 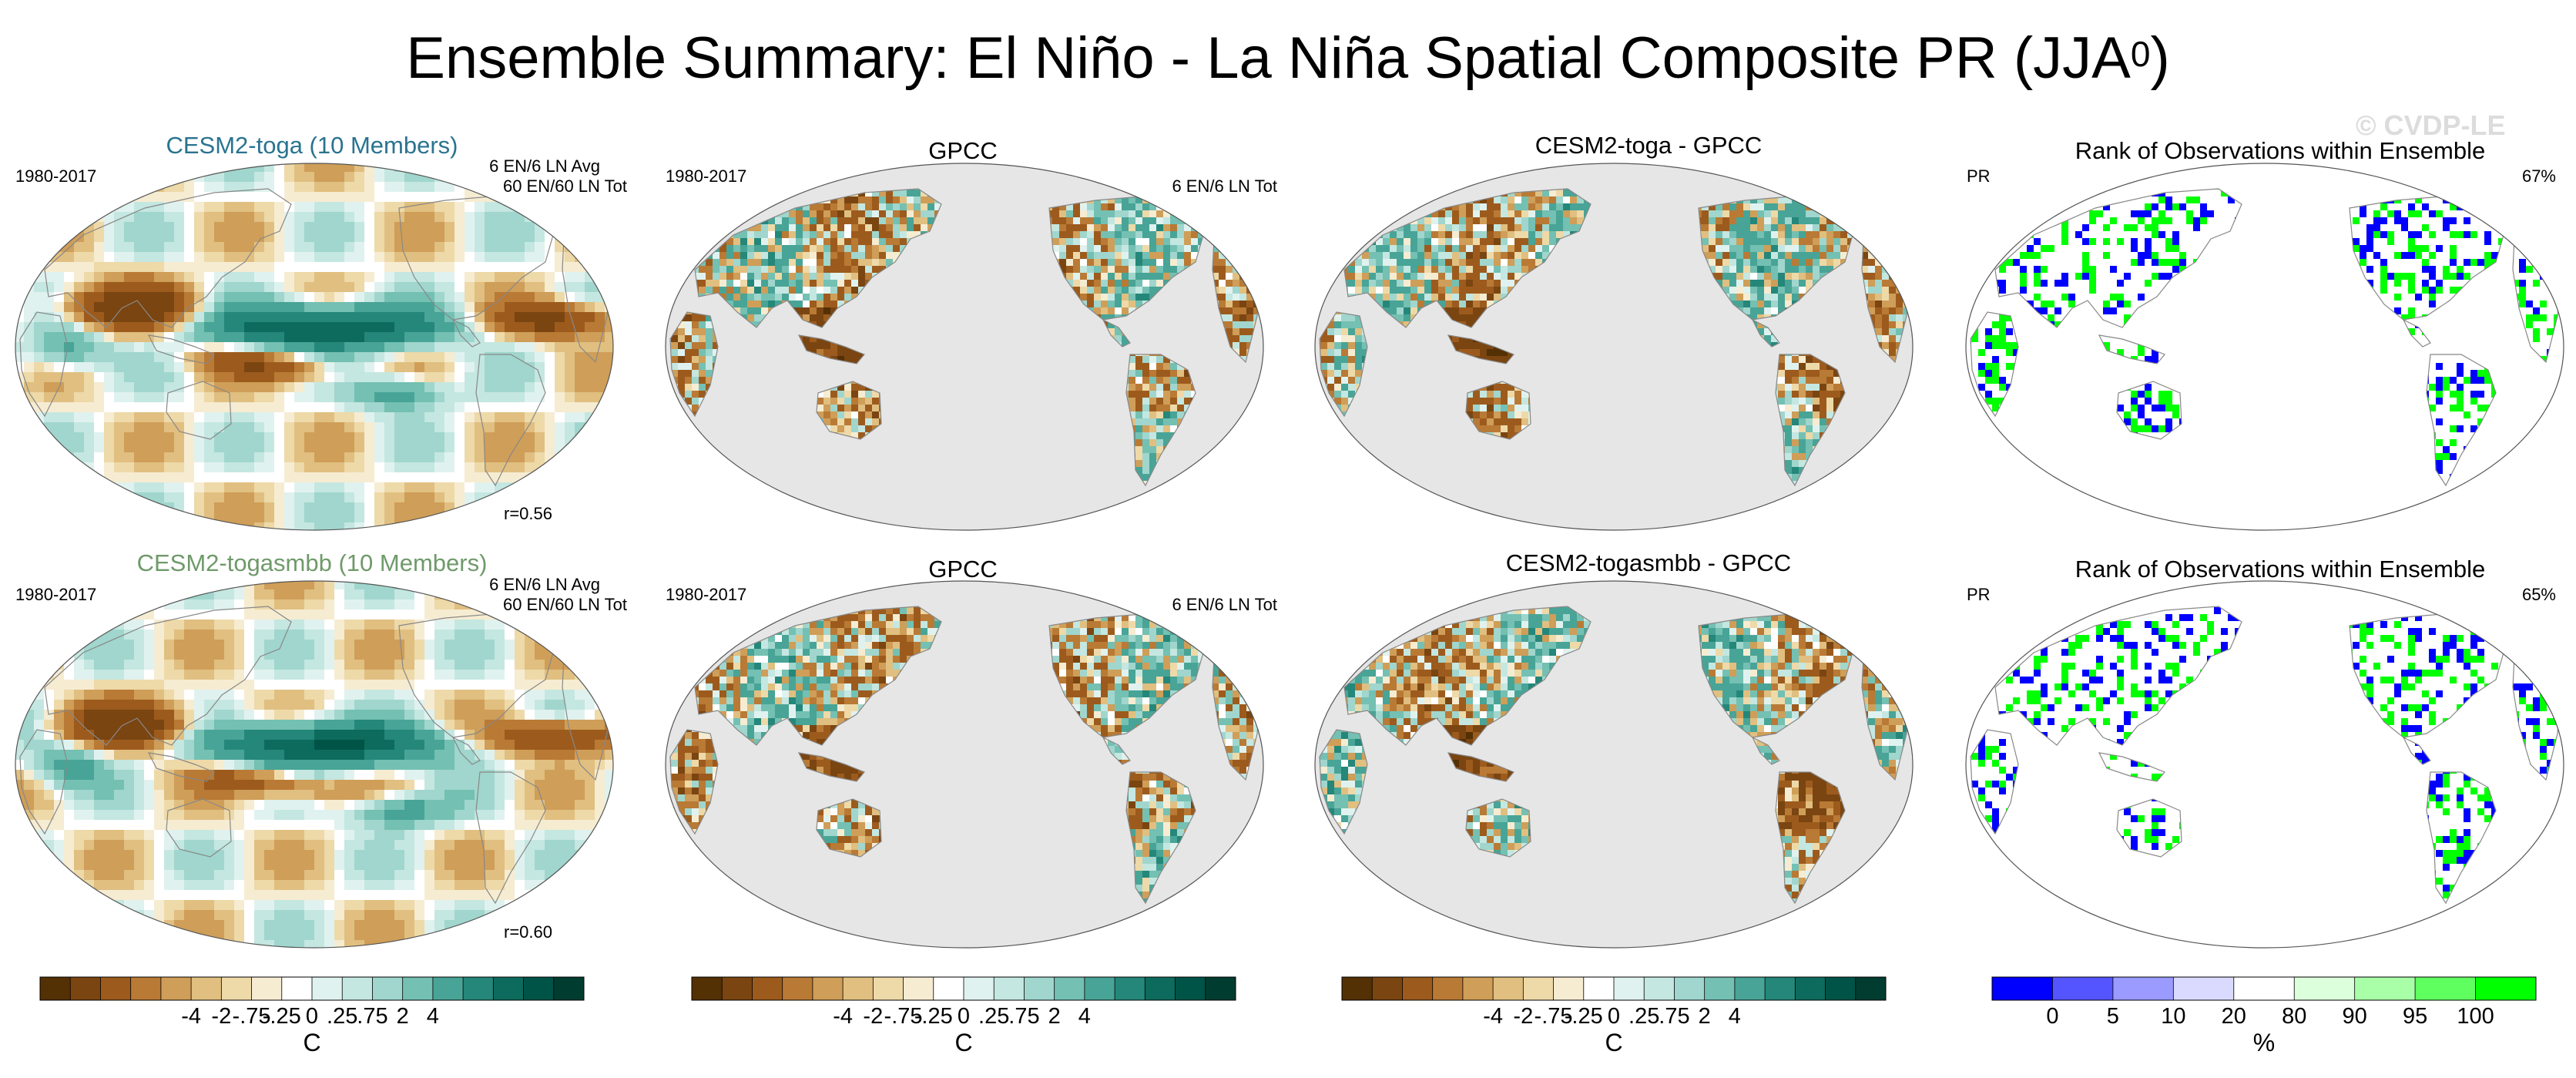 What do you see at coordinates (2355, 1016) in the screenshot?
I see `colorbar-tick-label: 90` at bounding box center [2355, 1016].